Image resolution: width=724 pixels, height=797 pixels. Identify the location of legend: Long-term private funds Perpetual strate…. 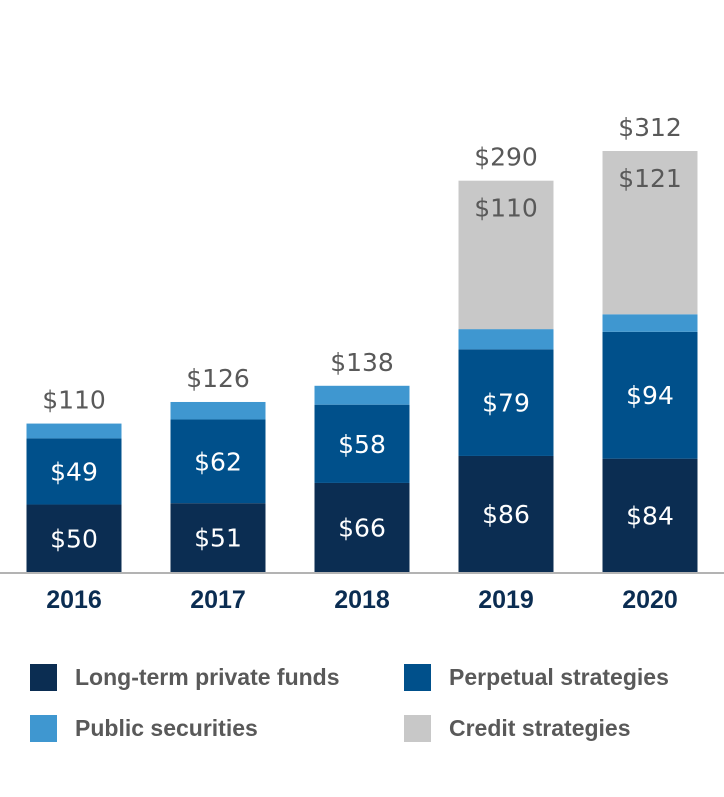
(375, 710).